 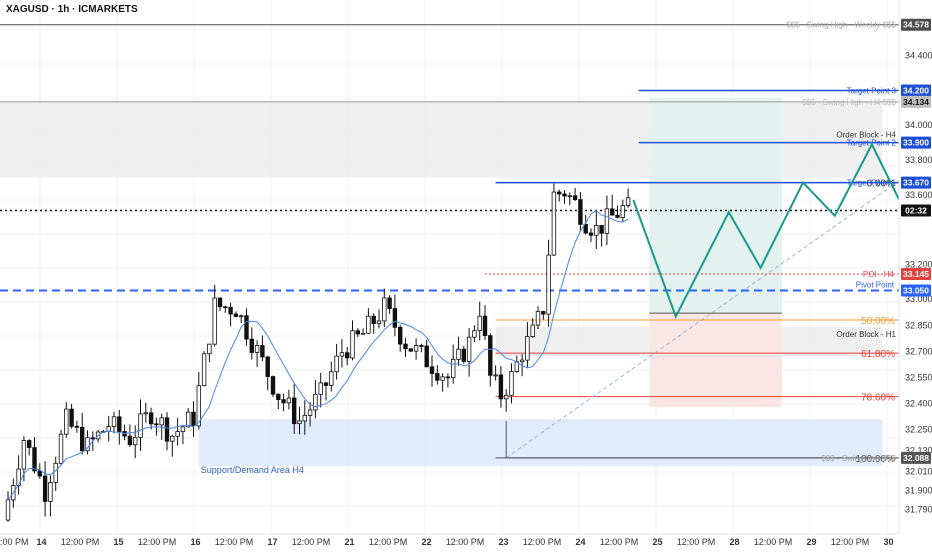 I want to click on order-block-h4-text: Order Block - H4, so click(x=866, y=134).